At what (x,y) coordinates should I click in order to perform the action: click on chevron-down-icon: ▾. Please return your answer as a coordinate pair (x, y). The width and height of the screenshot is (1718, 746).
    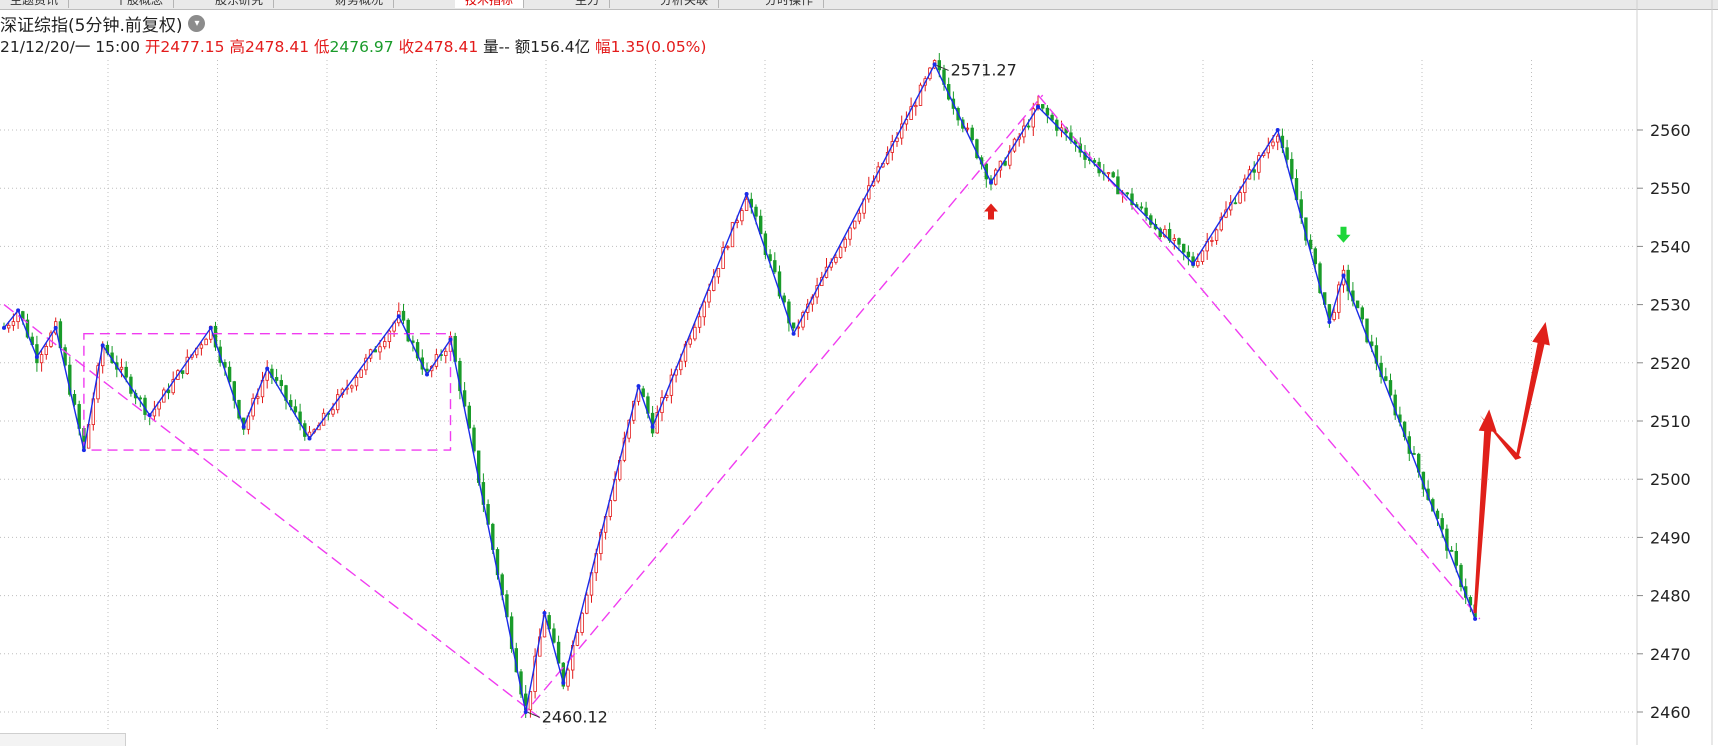
    Looking at the image, I should click on (197, 23).